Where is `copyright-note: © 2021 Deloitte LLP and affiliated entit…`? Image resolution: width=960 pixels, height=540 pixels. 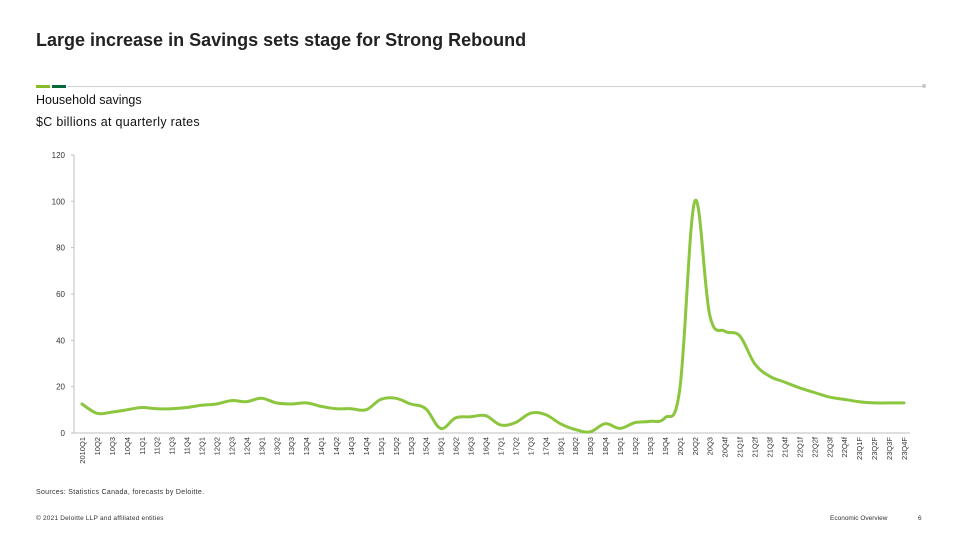 copyright-note: © 2021 Deloitte LLP and affiliated entit… is located at coordinates (100, 518).